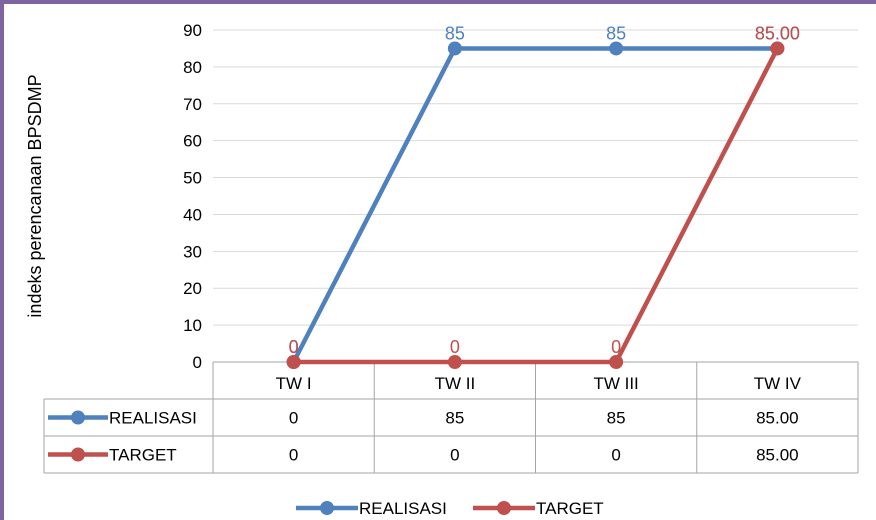 Image resolution: width=876 pixels, height=520 pixels. Describe the element at coordinates (192, 104) in the screenshot. I see `y-tick-label: 70` at that location.